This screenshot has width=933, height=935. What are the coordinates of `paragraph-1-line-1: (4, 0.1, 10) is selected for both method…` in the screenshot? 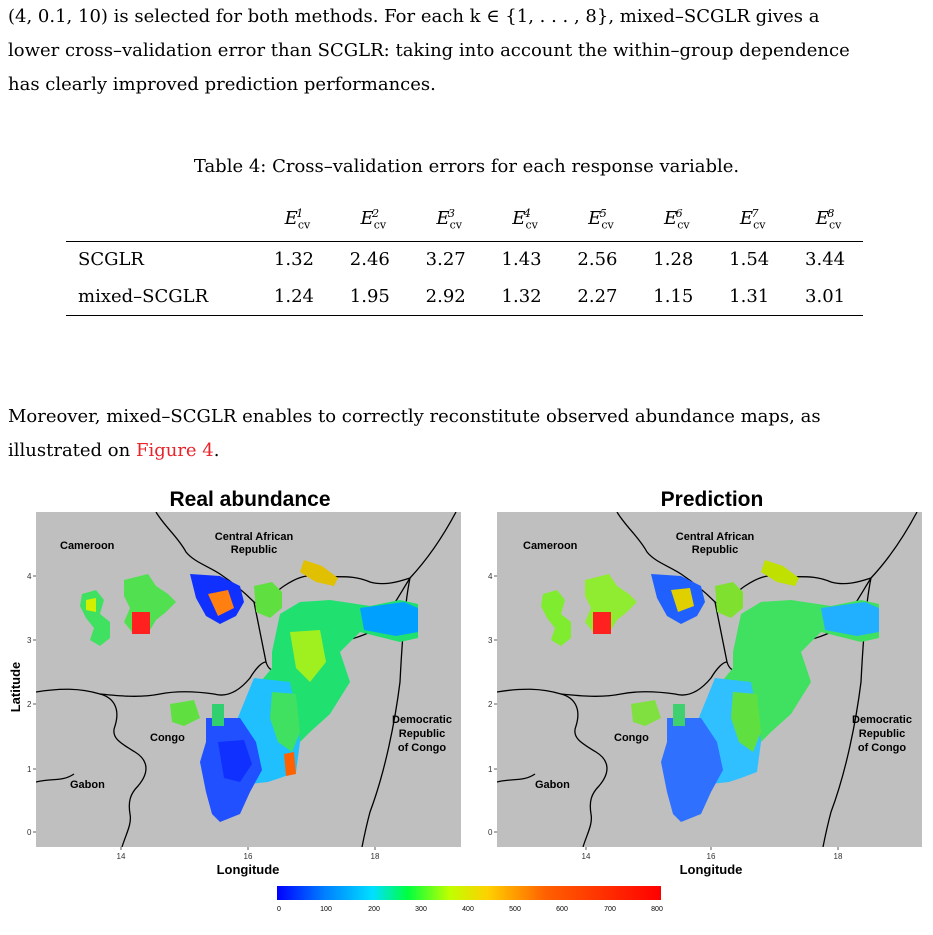 It's located at (414, 16).